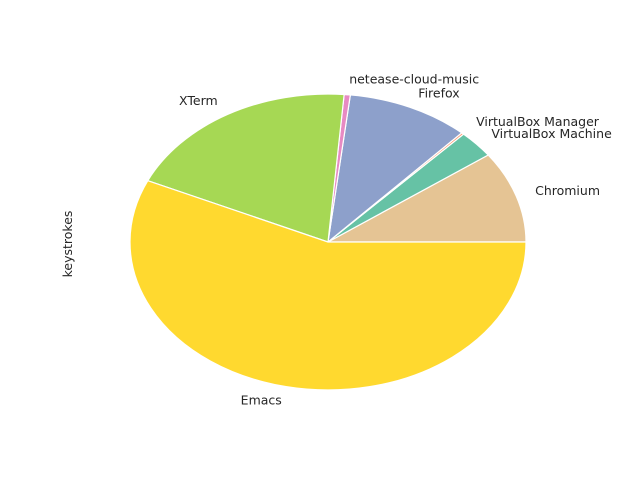  I want to click on pie-slice-firefox, so click(395, 168).